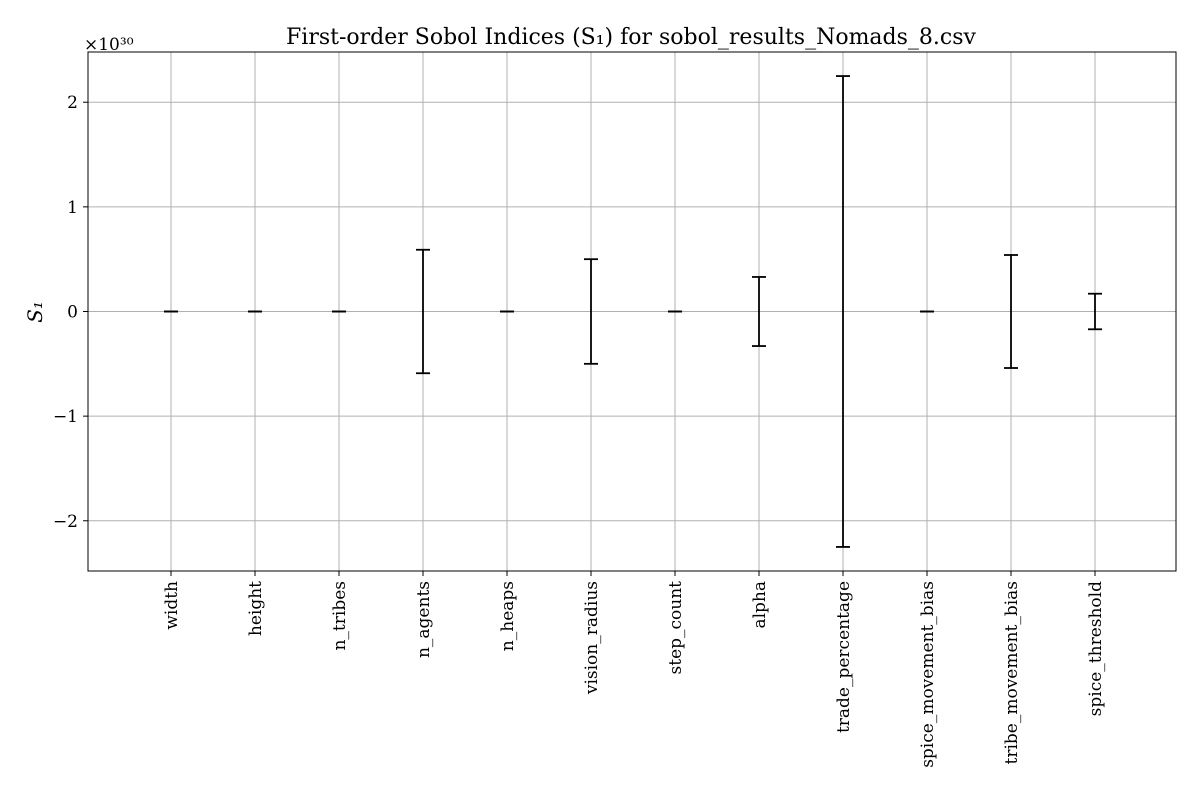  Describe the element at coordinates (35, 312) in the screenshot. I see `y-axis-label: S₁` at that location.